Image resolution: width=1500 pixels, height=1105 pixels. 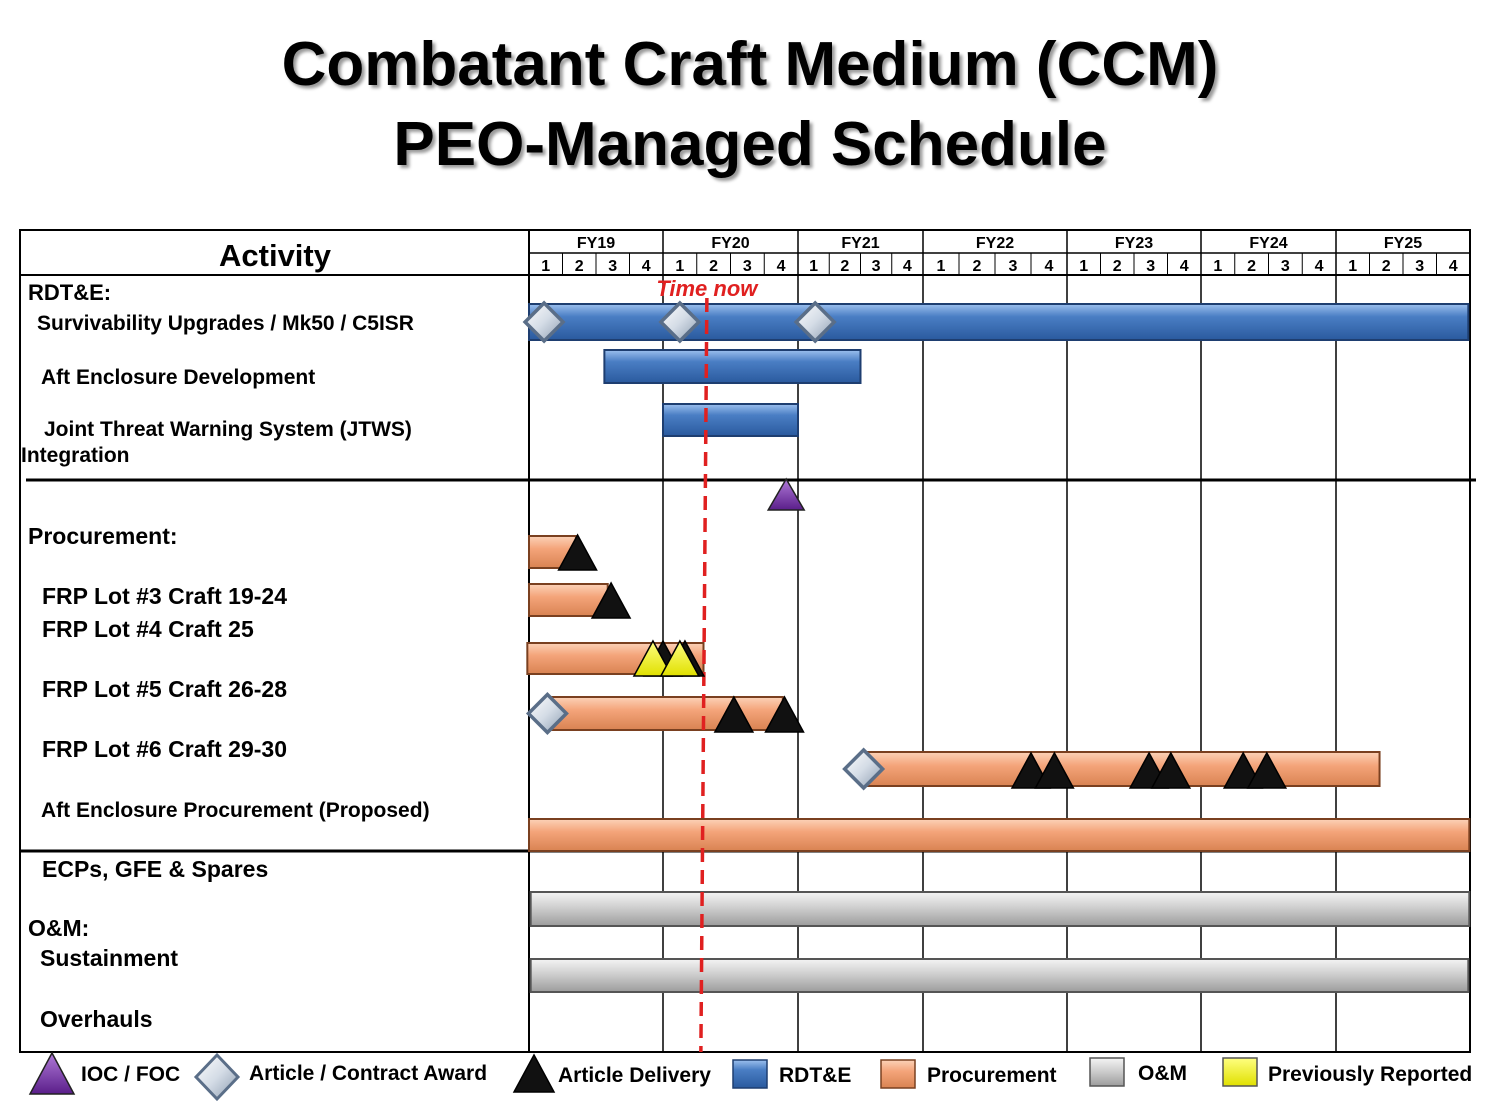 I want to click on row-label: Aft Enclosure Development, so click(x=178, y=377).